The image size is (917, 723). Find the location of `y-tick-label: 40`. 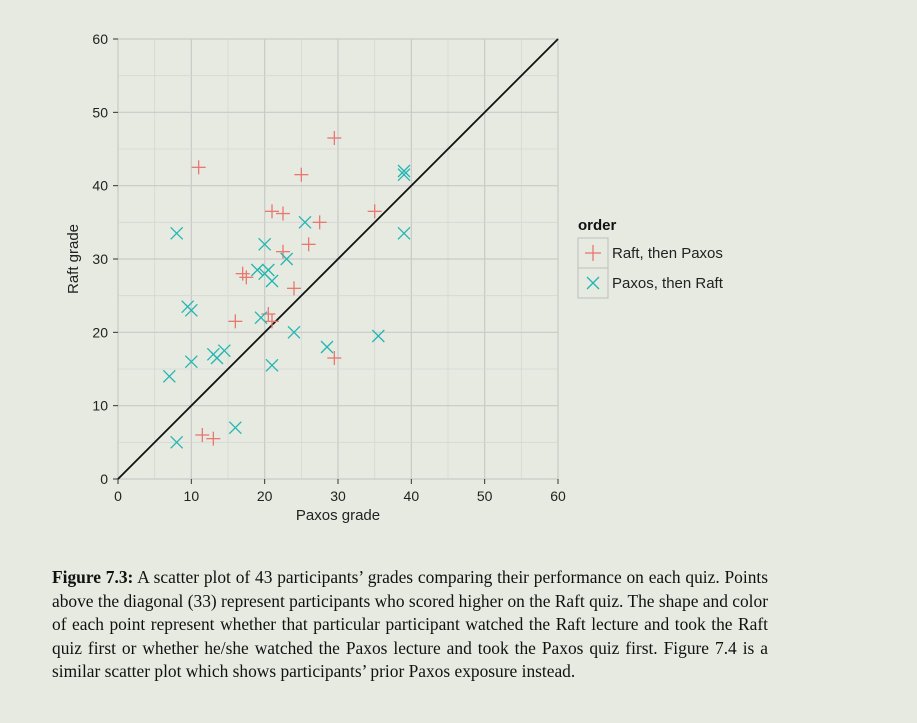

y-tick-label: 40 is located at coordinates (100, 186).